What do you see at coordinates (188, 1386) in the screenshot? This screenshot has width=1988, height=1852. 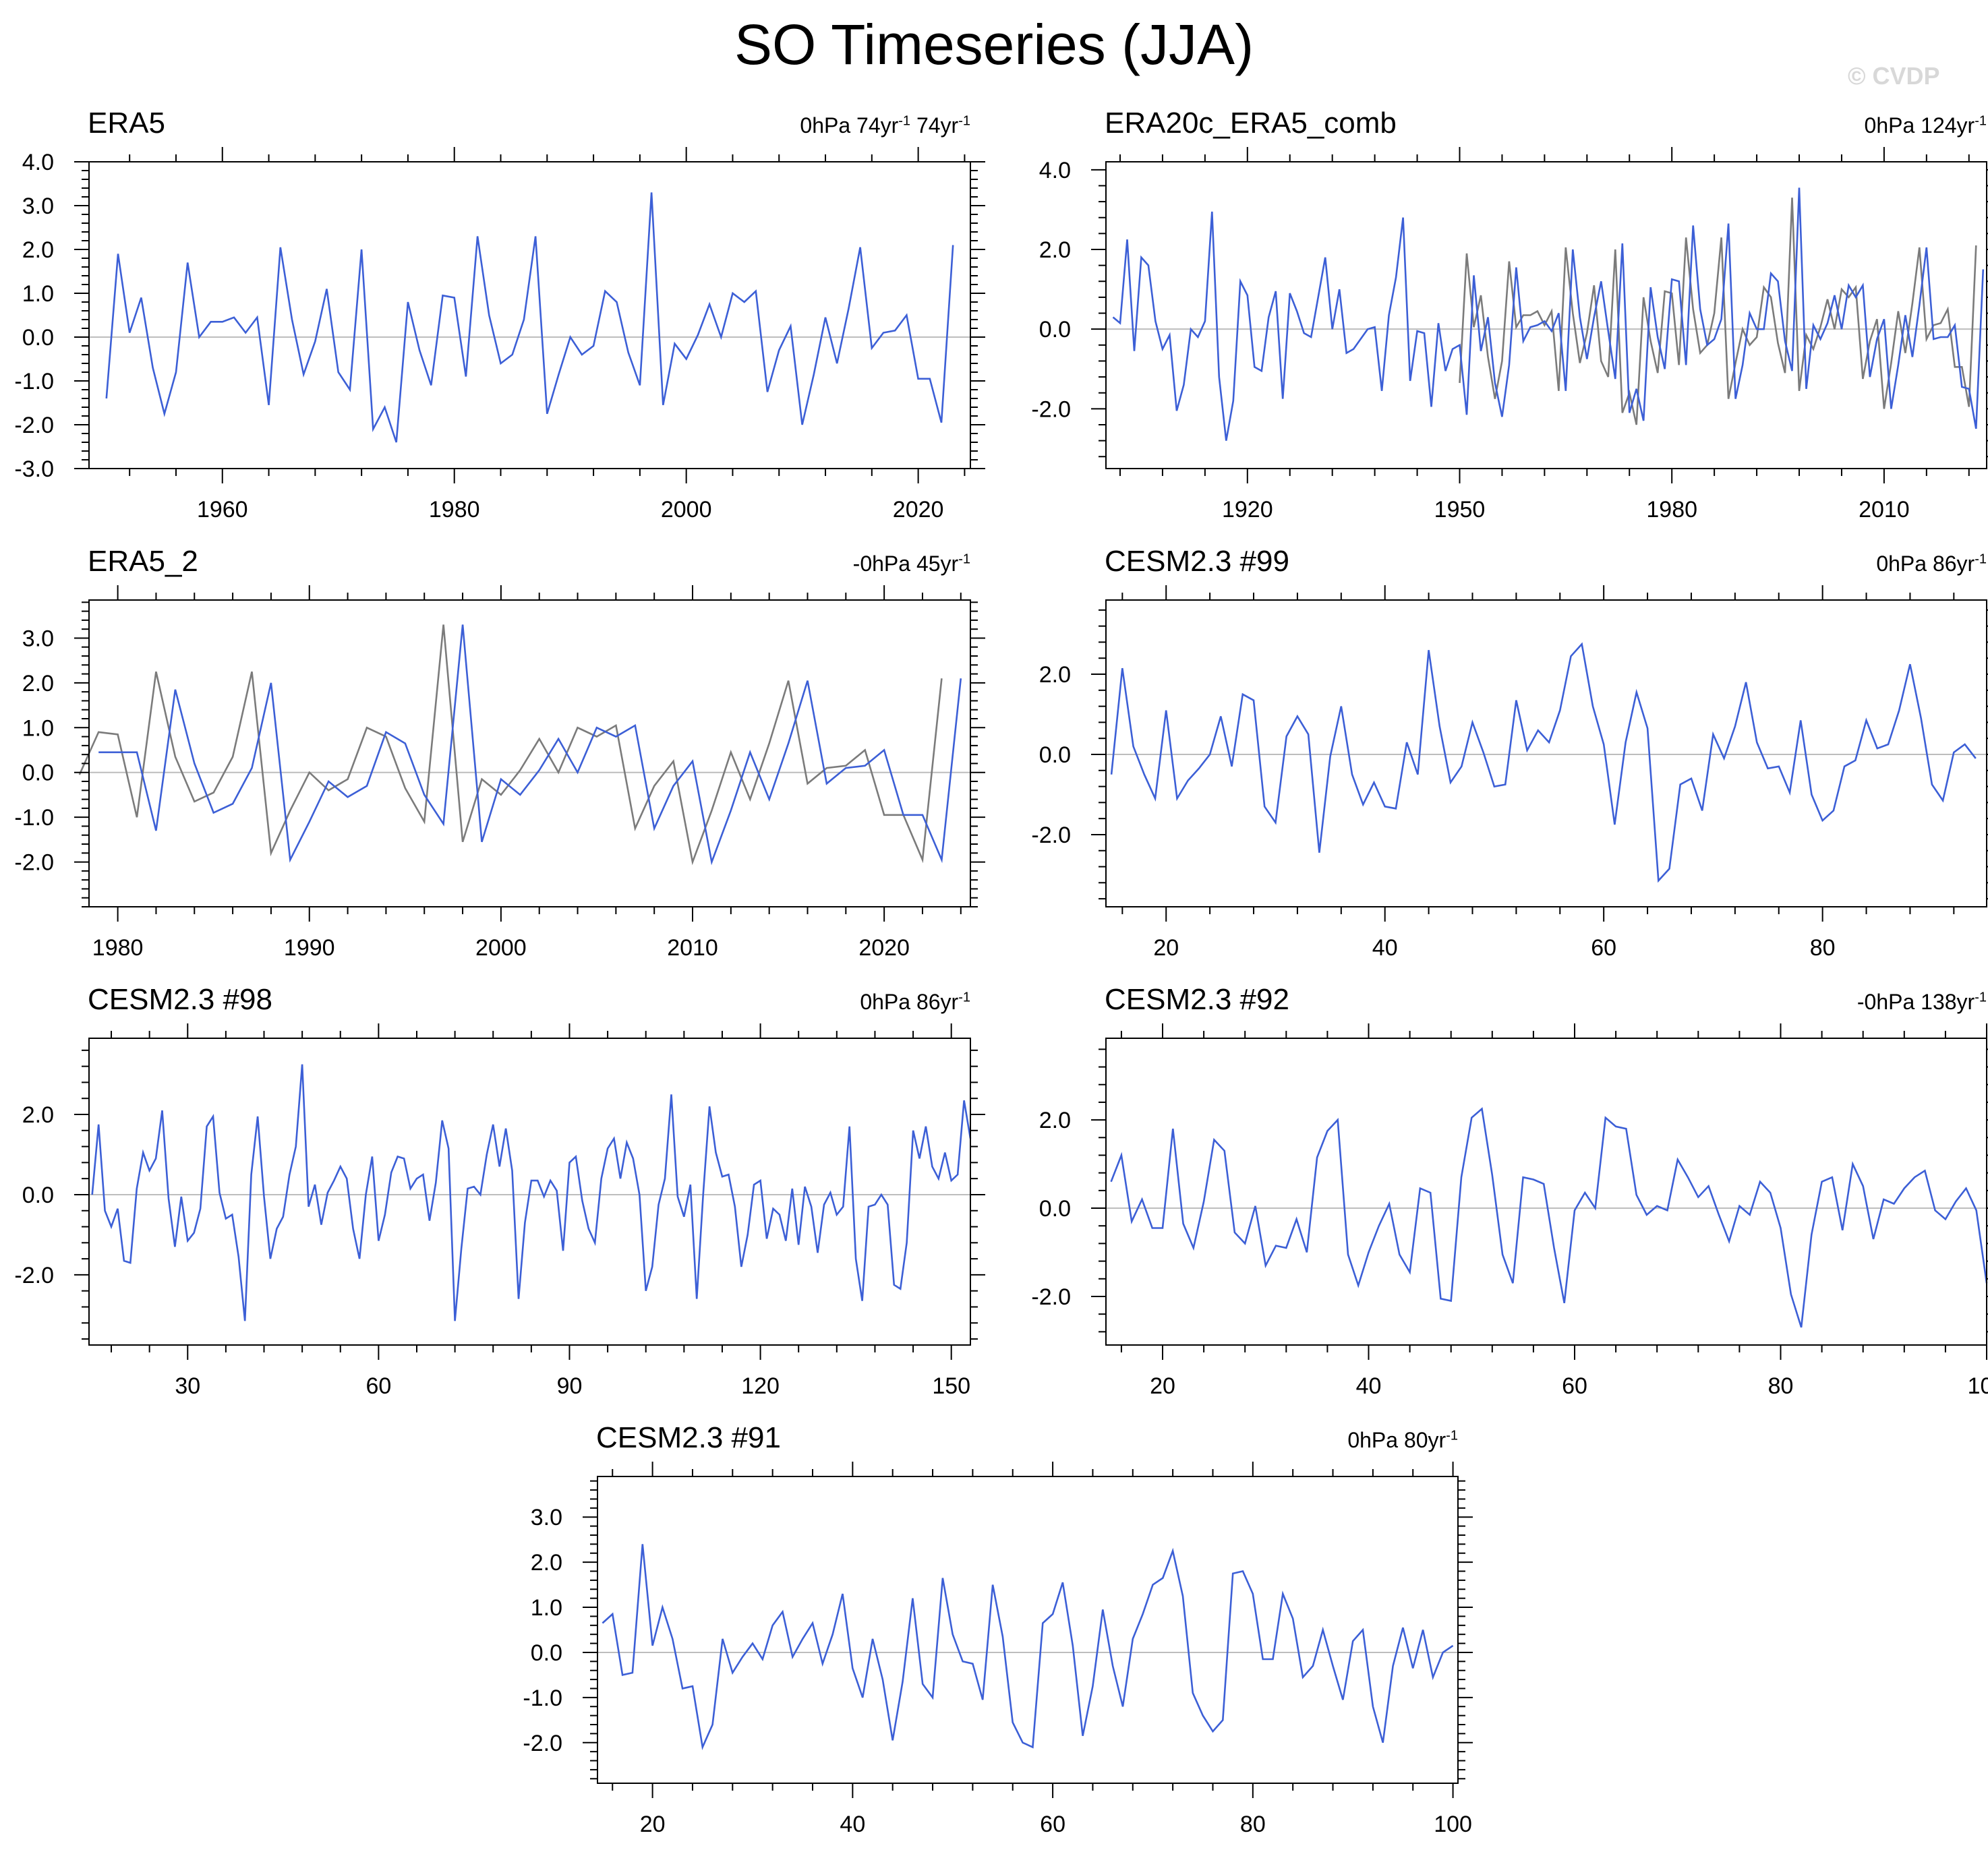 I see `x-tick-label: 30` at bounding box center [188, 1386].